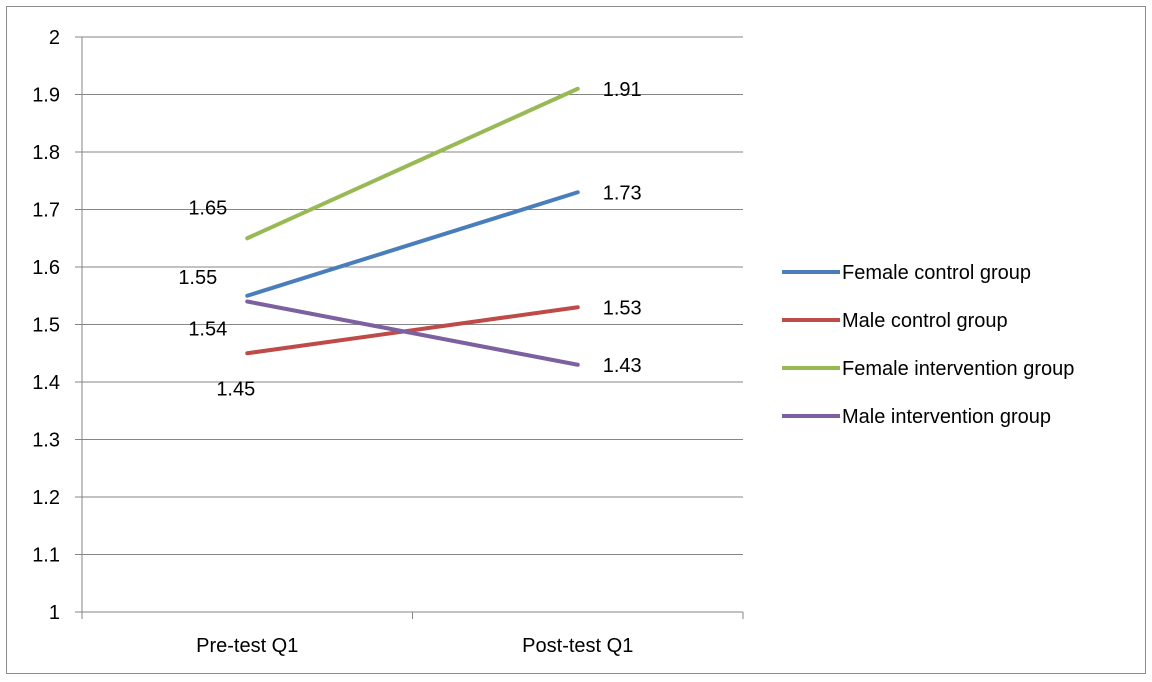 The height and width of the screenshot is (682, 1152). What do you see at coordinates (46, 556) in the screenshot?
I see `y-tick-label: 1.1` at bounding box center [46, 556].